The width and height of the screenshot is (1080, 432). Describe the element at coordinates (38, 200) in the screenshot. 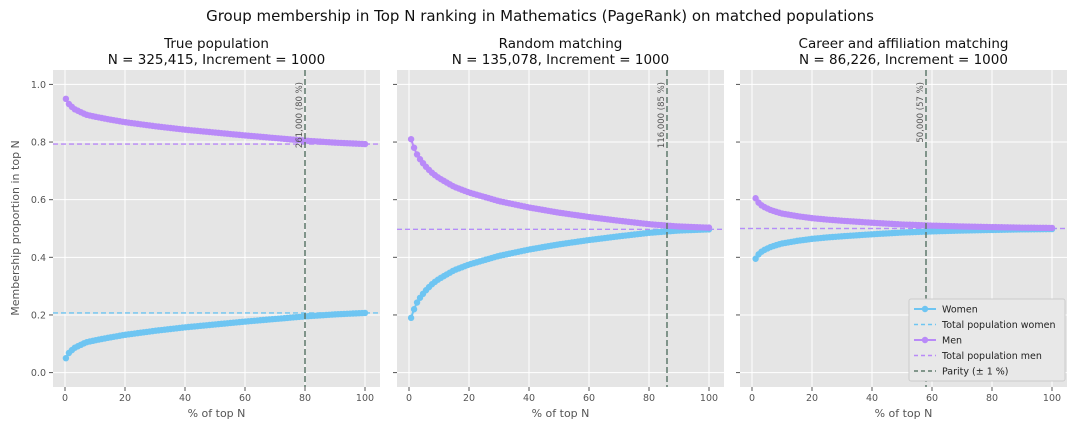

I see `y-tick-label: 0.6` at that location.